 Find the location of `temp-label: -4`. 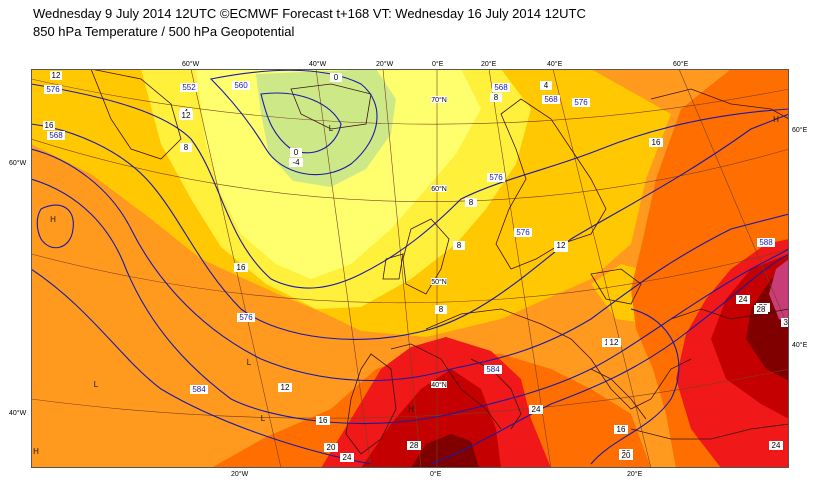

temp-label: -4 is located at coordinates (296, 162).